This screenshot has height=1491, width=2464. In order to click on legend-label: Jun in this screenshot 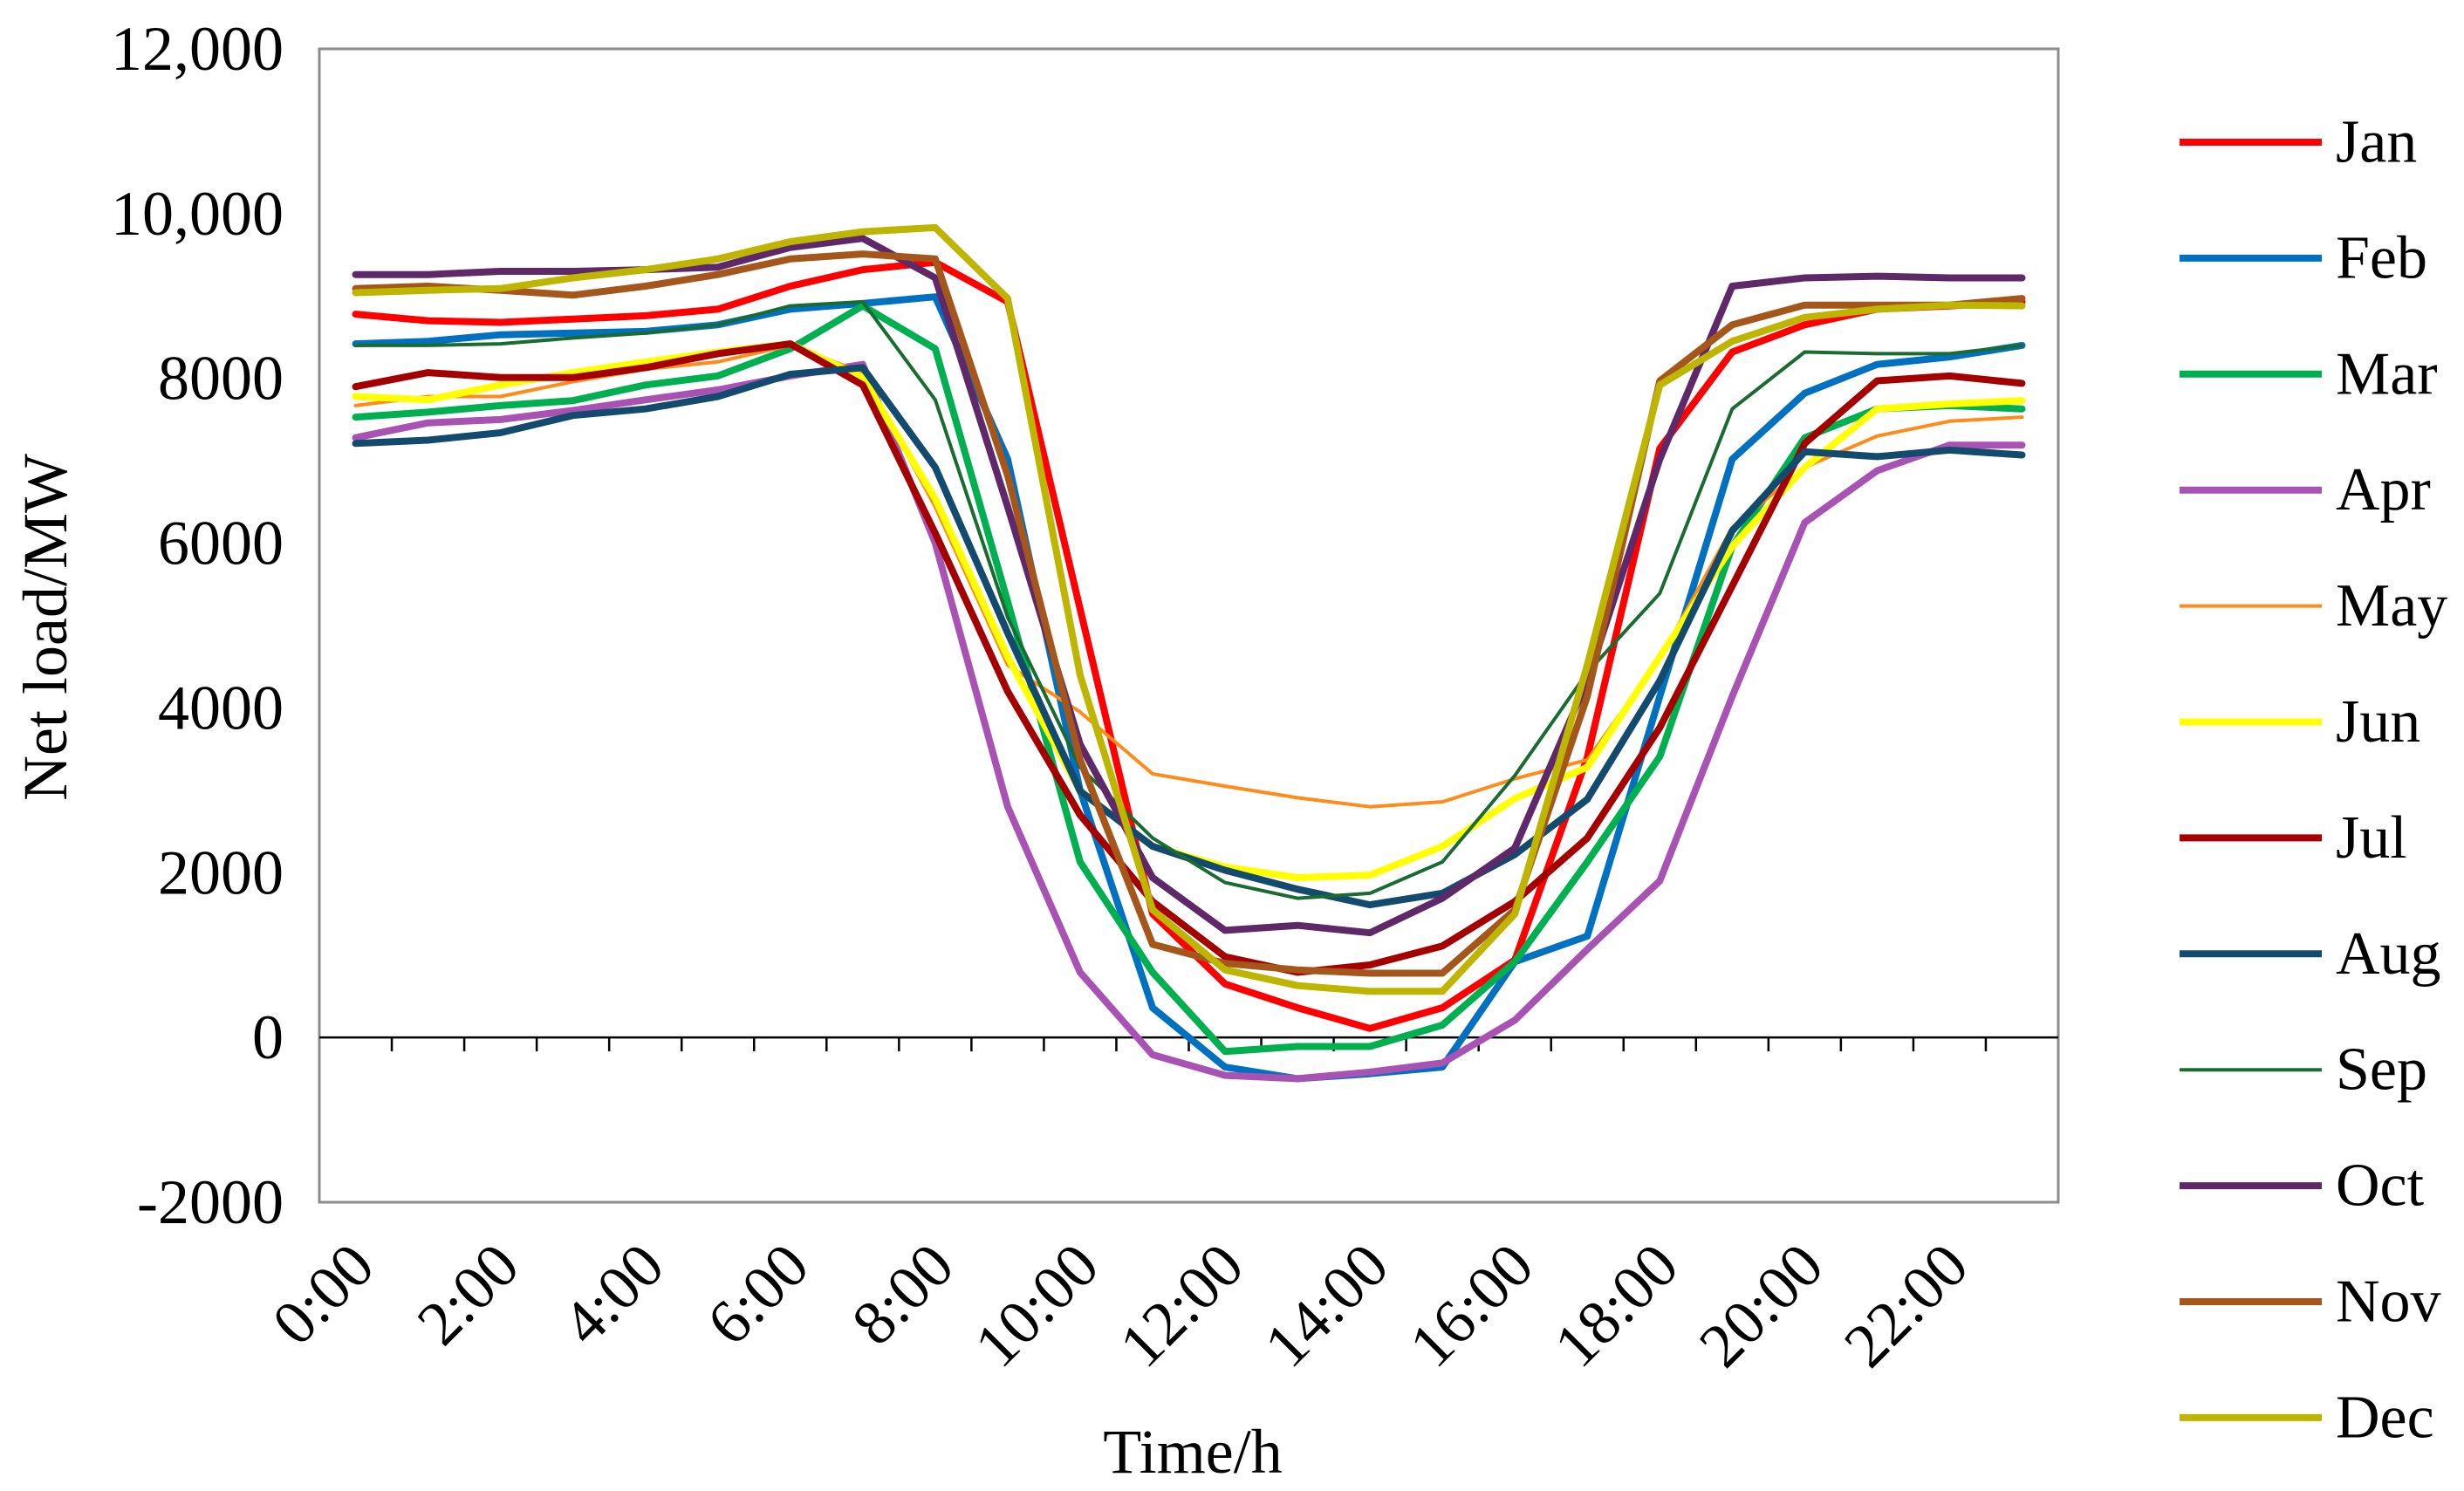, I will do `click(2378, 722)`.